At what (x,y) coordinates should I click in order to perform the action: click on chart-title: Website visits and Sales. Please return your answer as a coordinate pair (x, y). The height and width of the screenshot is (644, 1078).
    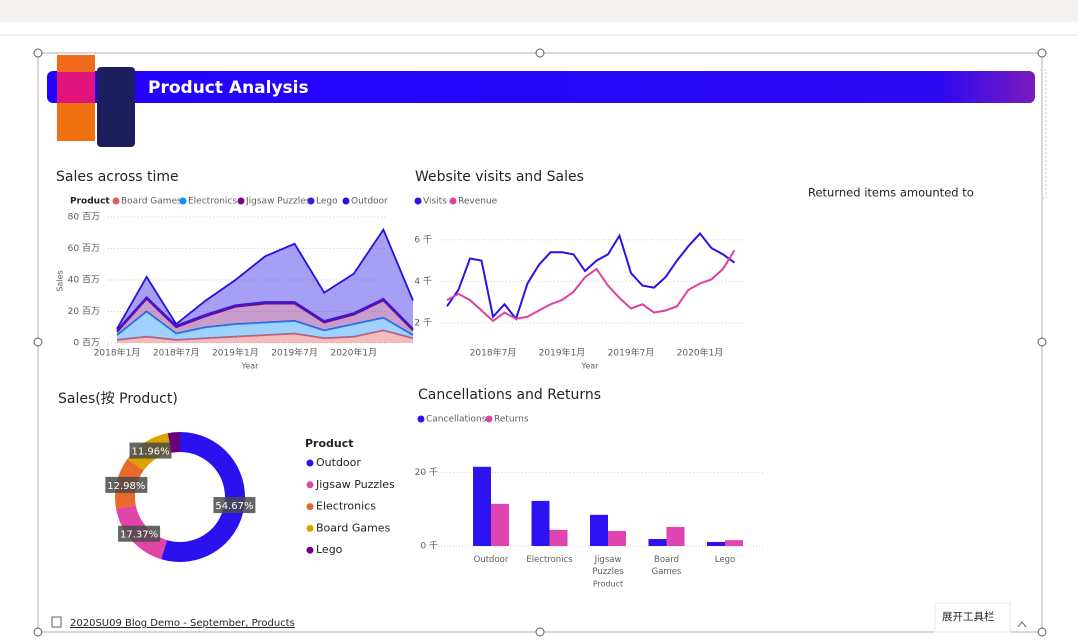
    Looking at the image, I should click on (499, 177).